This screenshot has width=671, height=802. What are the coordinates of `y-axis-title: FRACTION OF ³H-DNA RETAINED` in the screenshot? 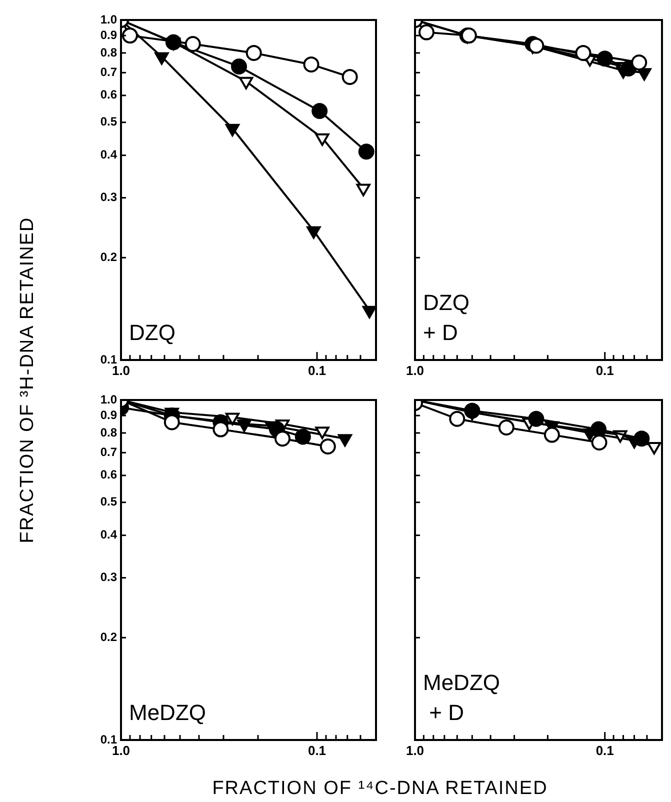 It's located at (28, 380).